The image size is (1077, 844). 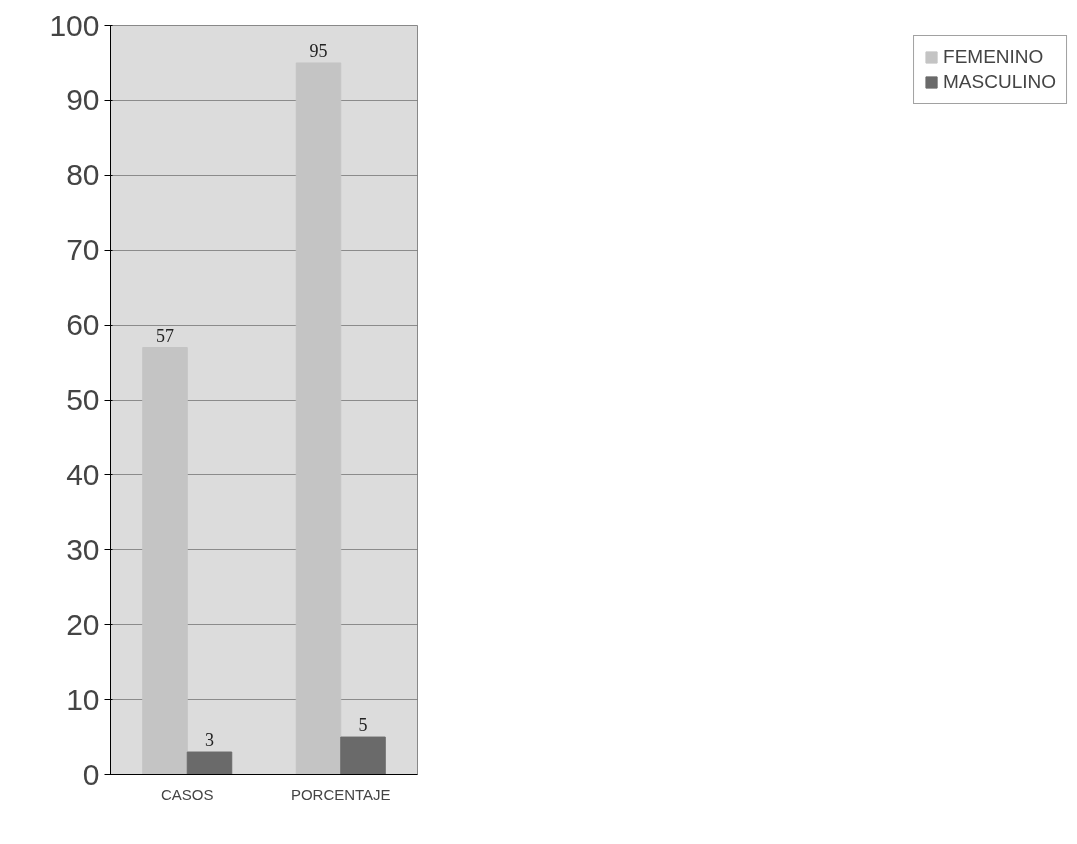 I want to click on x-tick-label: PORCENTAJE, so click(x=340, y=794).